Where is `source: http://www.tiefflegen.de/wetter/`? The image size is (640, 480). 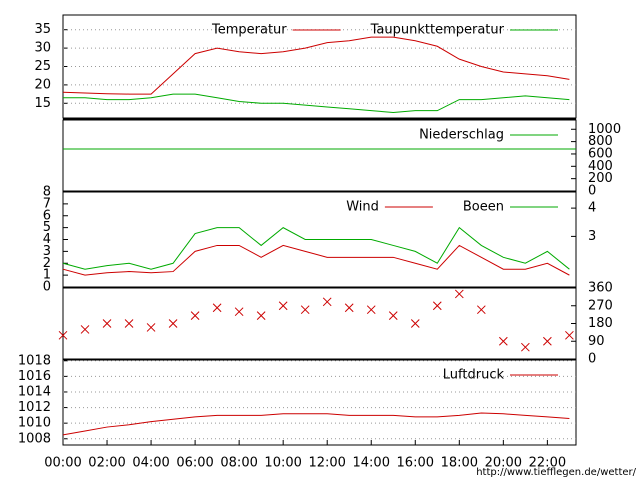
source: http://www.tiefflegen.de/wetter/ is located at coordinates (556, 472).